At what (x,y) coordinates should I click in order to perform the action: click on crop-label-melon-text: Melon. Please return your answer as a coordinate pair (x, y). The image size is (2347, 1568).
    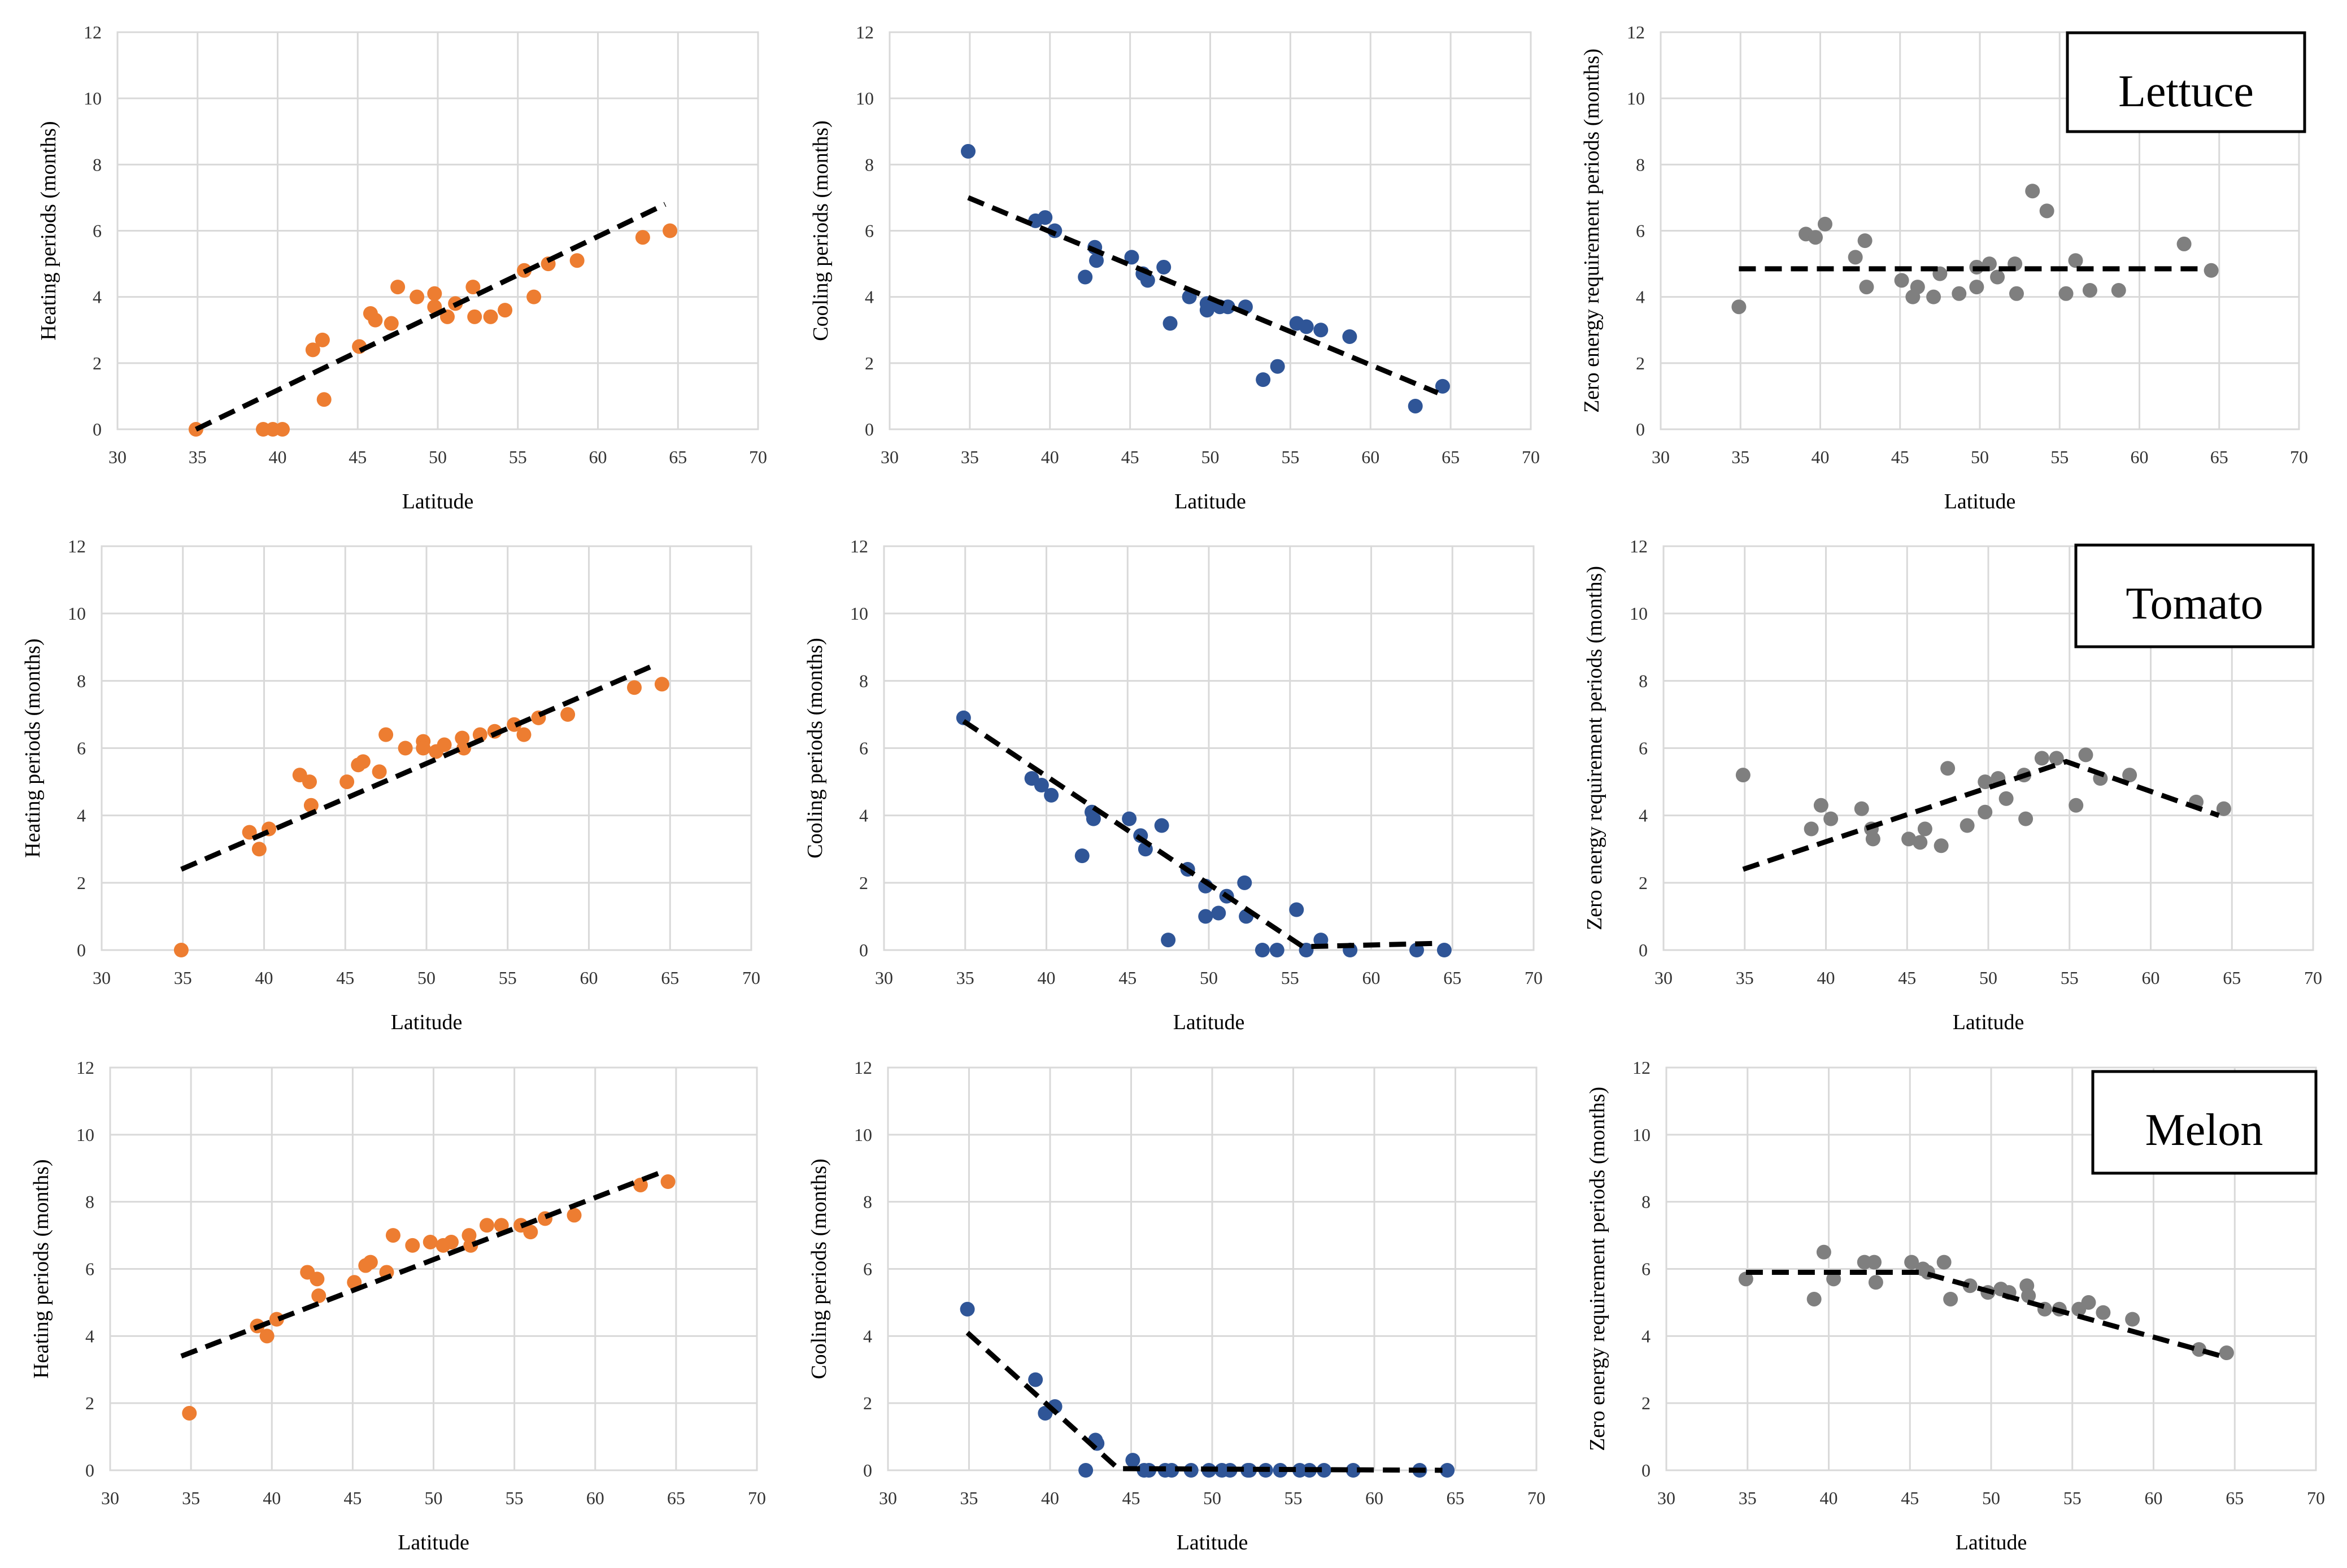
    Looking at the image, I should click on (2204, 1130).